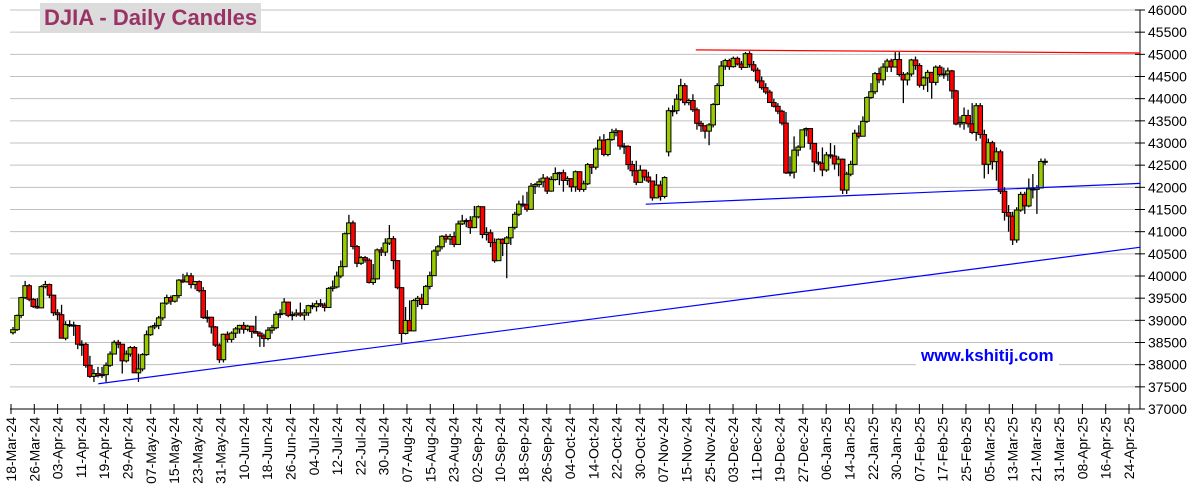 The image size is (1204, 504). I want to click on x-tick-label: 08-Apr-25, so click(1082, 448).